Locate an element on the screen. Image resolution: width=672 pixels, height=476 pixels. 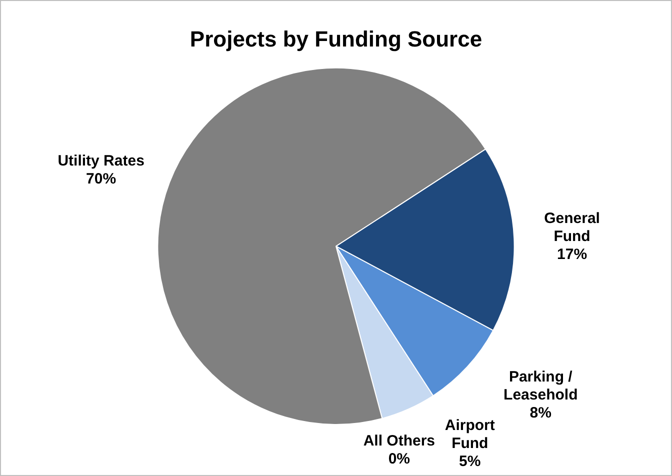
data-label: 5% is located at coordinates (470, 461).